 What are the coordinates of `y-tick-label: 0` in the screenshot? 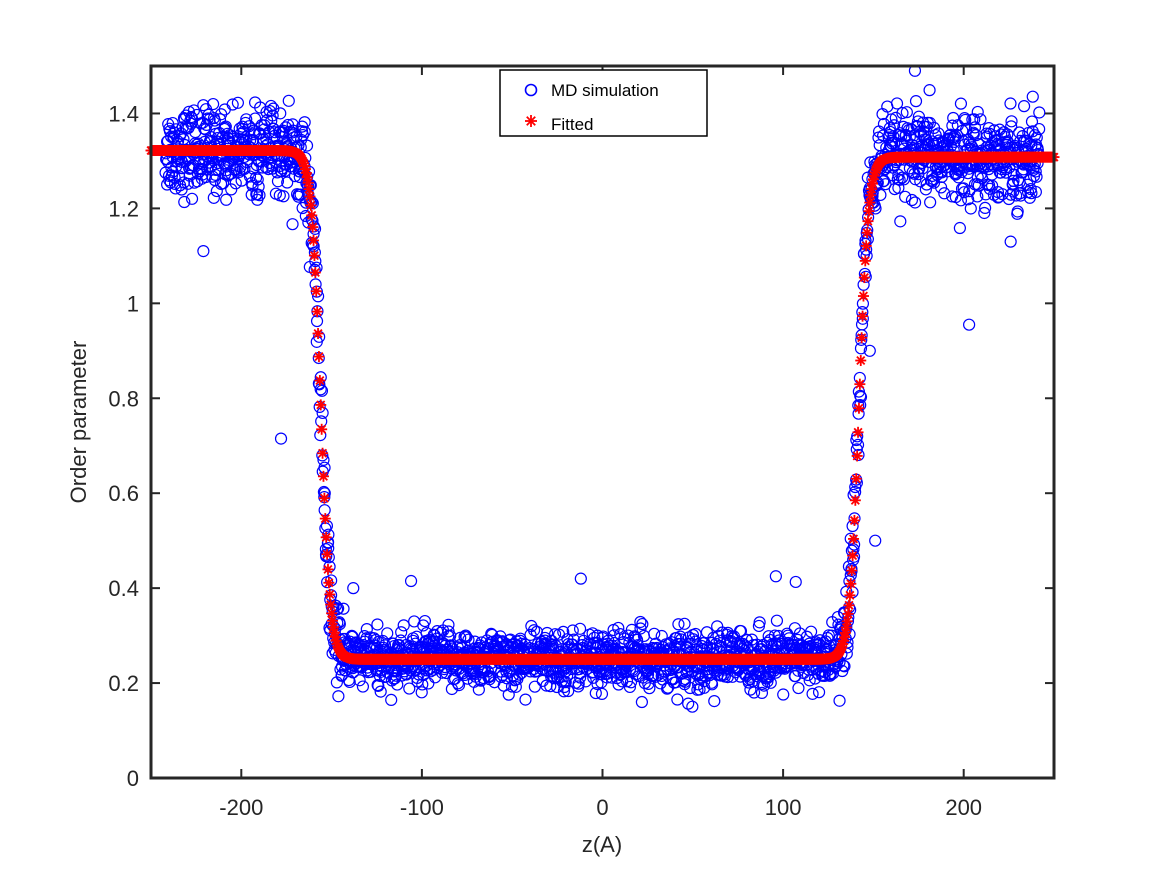 It's located at (133, 778).